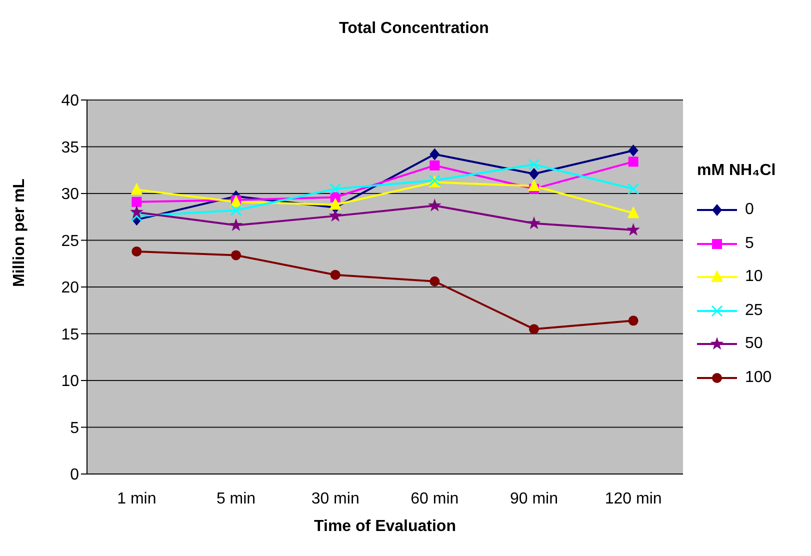 This screenshot has width=811, height=556. Describe the element at coordinates (335, 499) in the screenshot. I see `x-tick-label: 30 min` at that location.